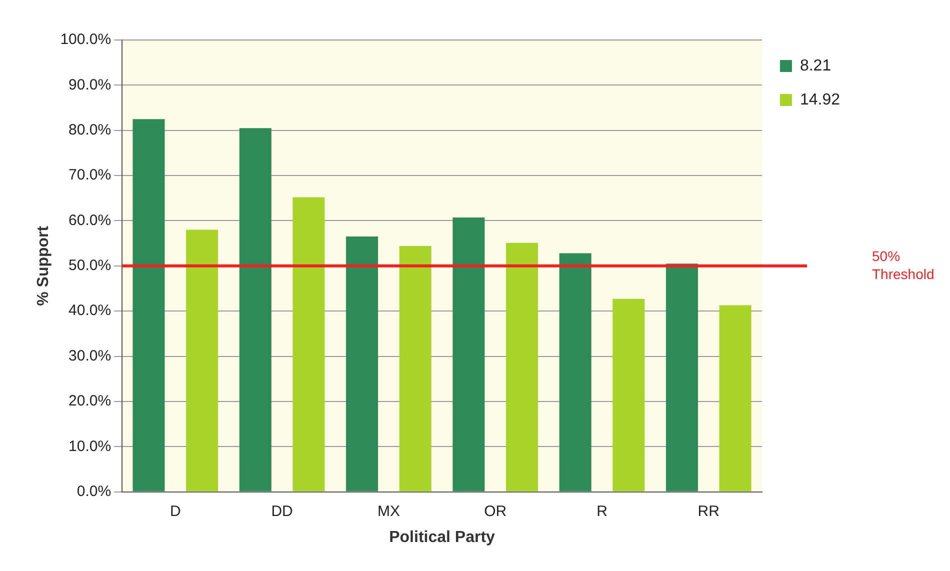  I want to click on x-tick-label: RR, so click(709, 511).